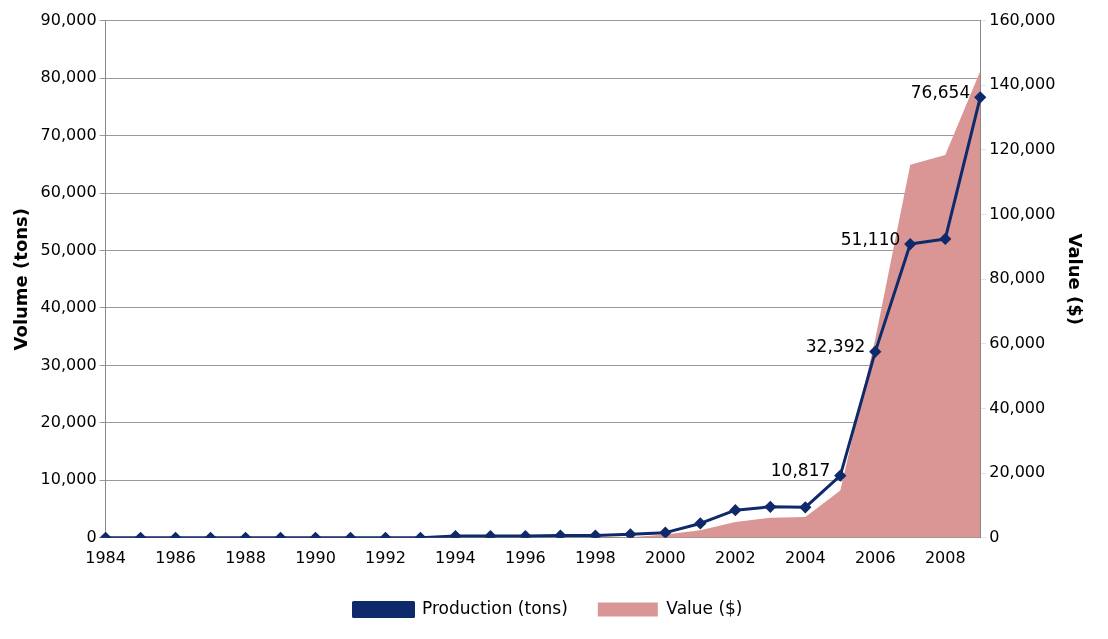 This screenshot has height=639, width=1108. What do you see at coordinates (68, 192) in the screenshot?
I see `y-tick-label: 60,000` at bounding box center [68, 192].